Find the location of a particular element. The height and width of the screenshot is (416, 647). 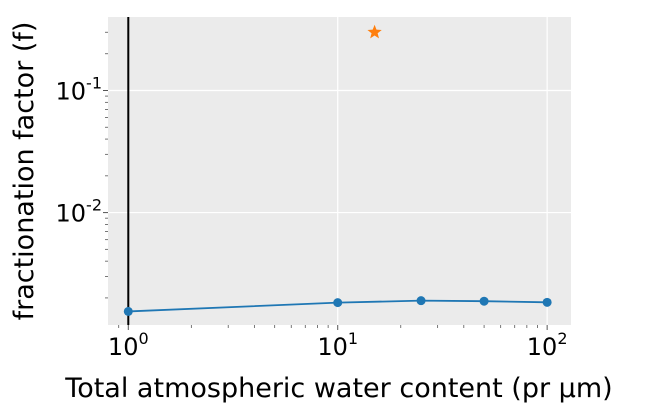

x-tick-label: 10¹ is located at coordinates (337, 345).